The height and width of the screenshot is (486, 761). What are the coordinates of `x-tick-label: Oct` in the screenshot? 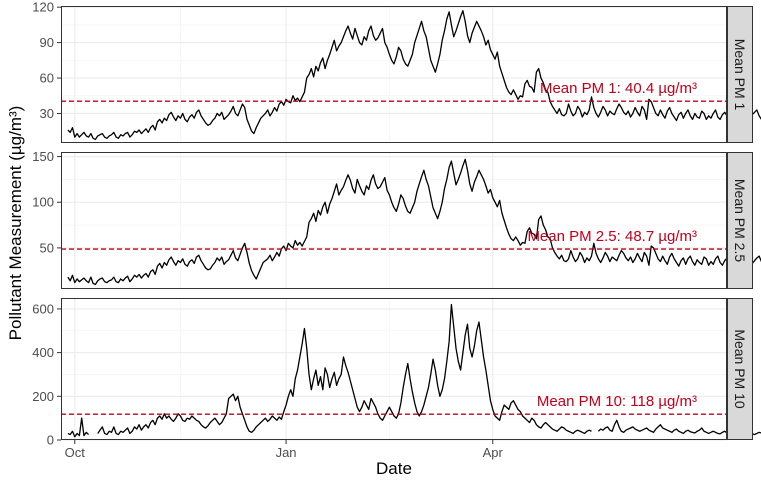 It's located at (75, 452).